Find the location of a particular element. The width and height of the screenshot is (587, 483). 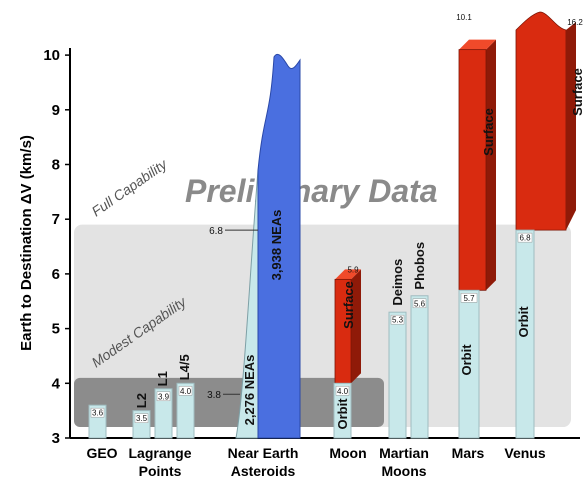

preliminary-data-watermark: Preliminary Data is located at coordinates (311, 191).